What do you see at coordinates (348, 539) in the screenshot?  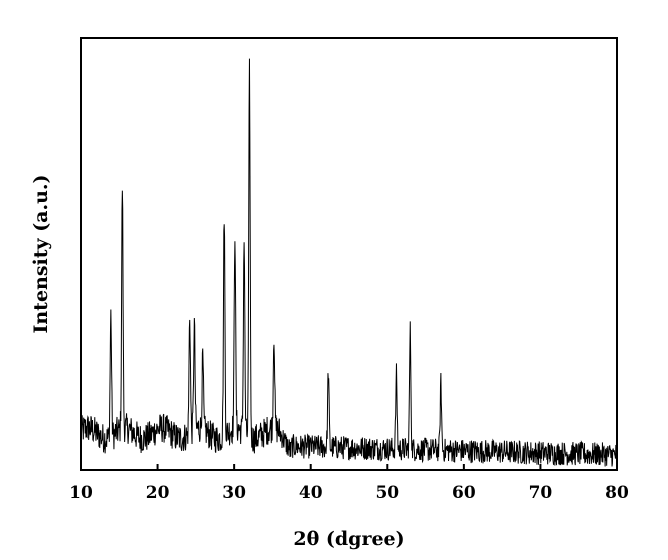 I see `x-axis-title: 2θ (dgree)` at bounding box center [348, 539].